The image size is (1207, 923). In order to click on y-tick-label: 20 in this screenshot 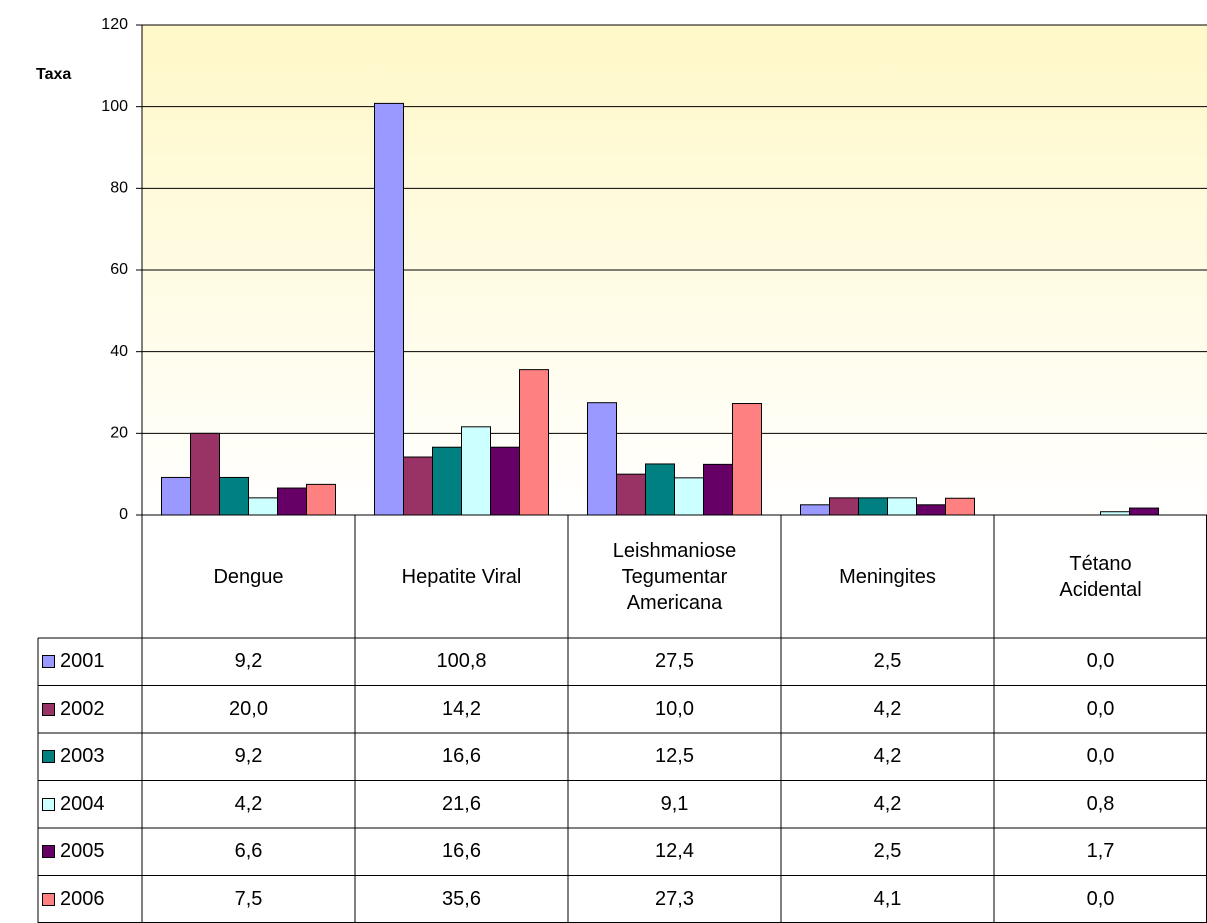, I will do `click(119, 433)`.